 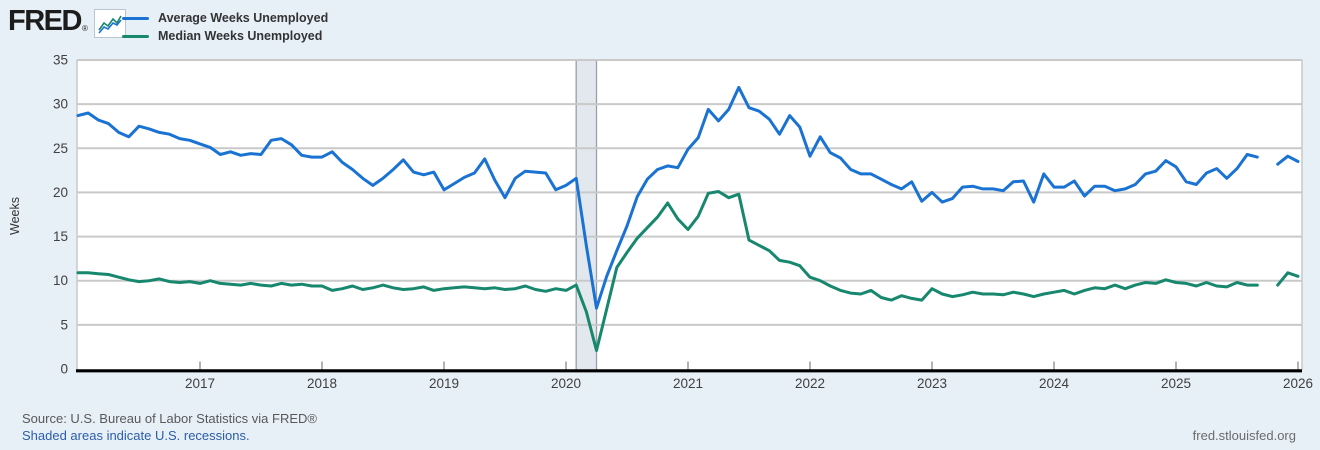 What do you see at coordinates (810, 383) in the screenshot?
I see `x-tick-label-2022: 2022` at bounding box center [810, 383].